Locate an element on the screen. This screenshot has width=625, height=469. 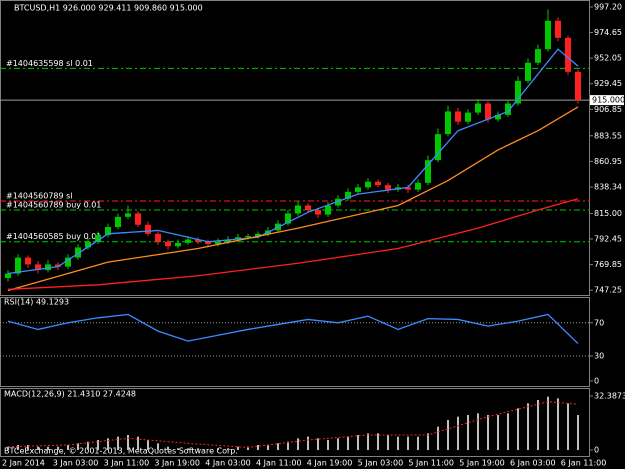
macd-panel is located at coordinates (295, 422).